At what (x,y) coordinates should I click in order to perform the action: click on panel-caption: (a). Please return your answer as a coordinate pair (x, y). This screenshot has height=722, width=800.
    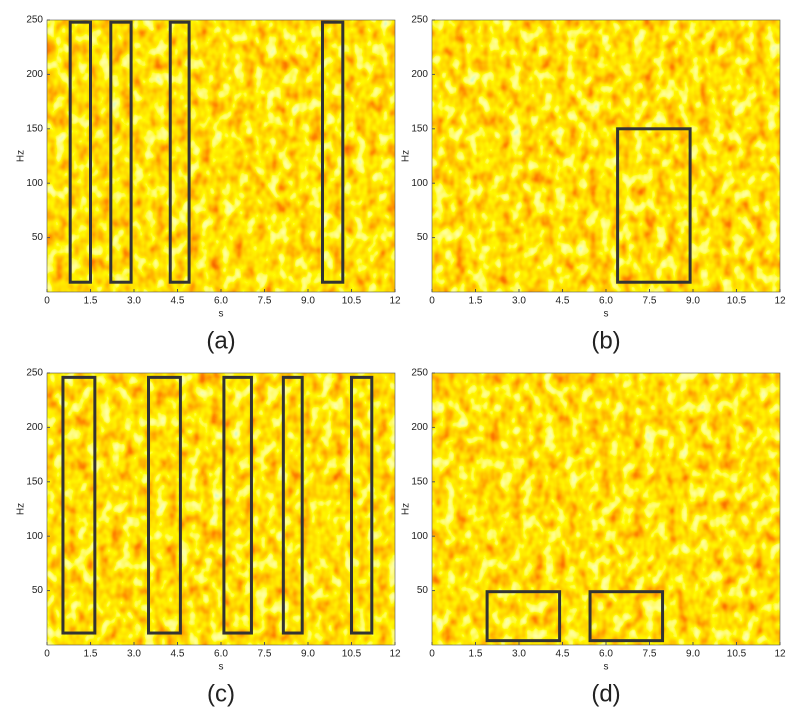
    Looking at the image, I should click on (220, 340).